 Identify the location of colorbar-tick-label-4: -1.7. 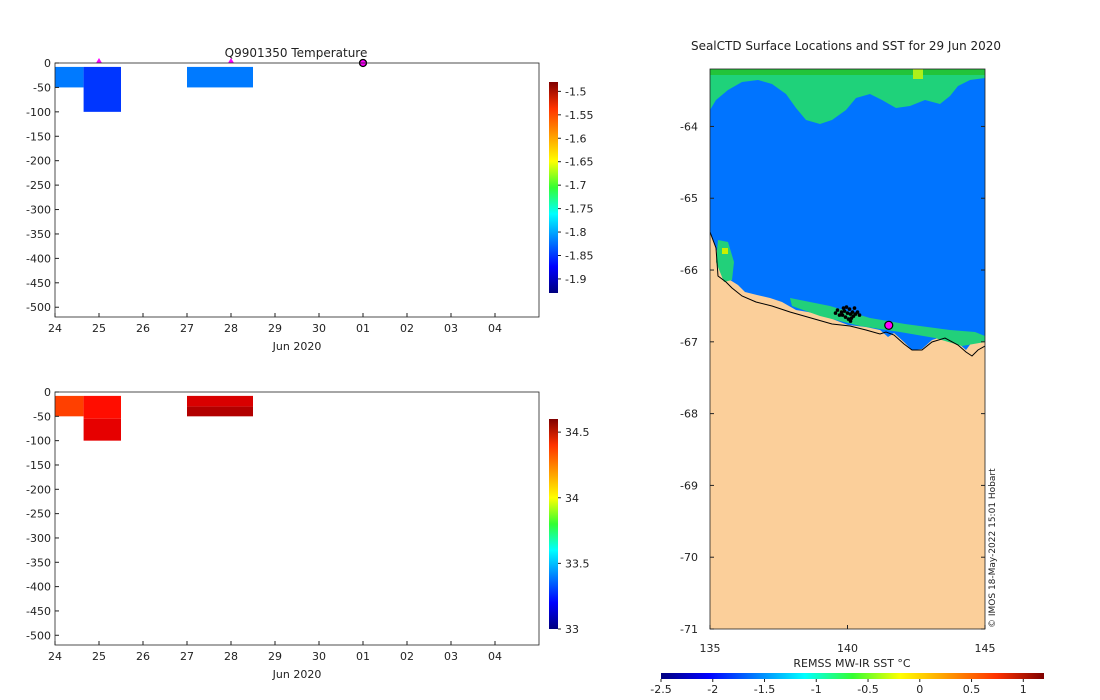
(575, 185).